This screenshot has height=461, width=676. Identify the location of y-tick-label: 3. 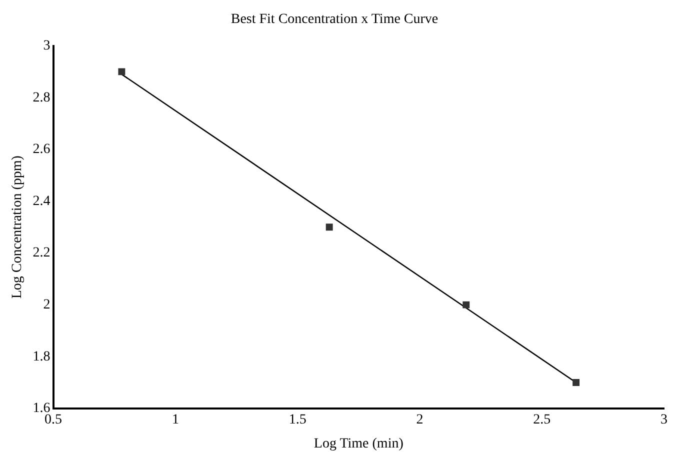
(46, 46).